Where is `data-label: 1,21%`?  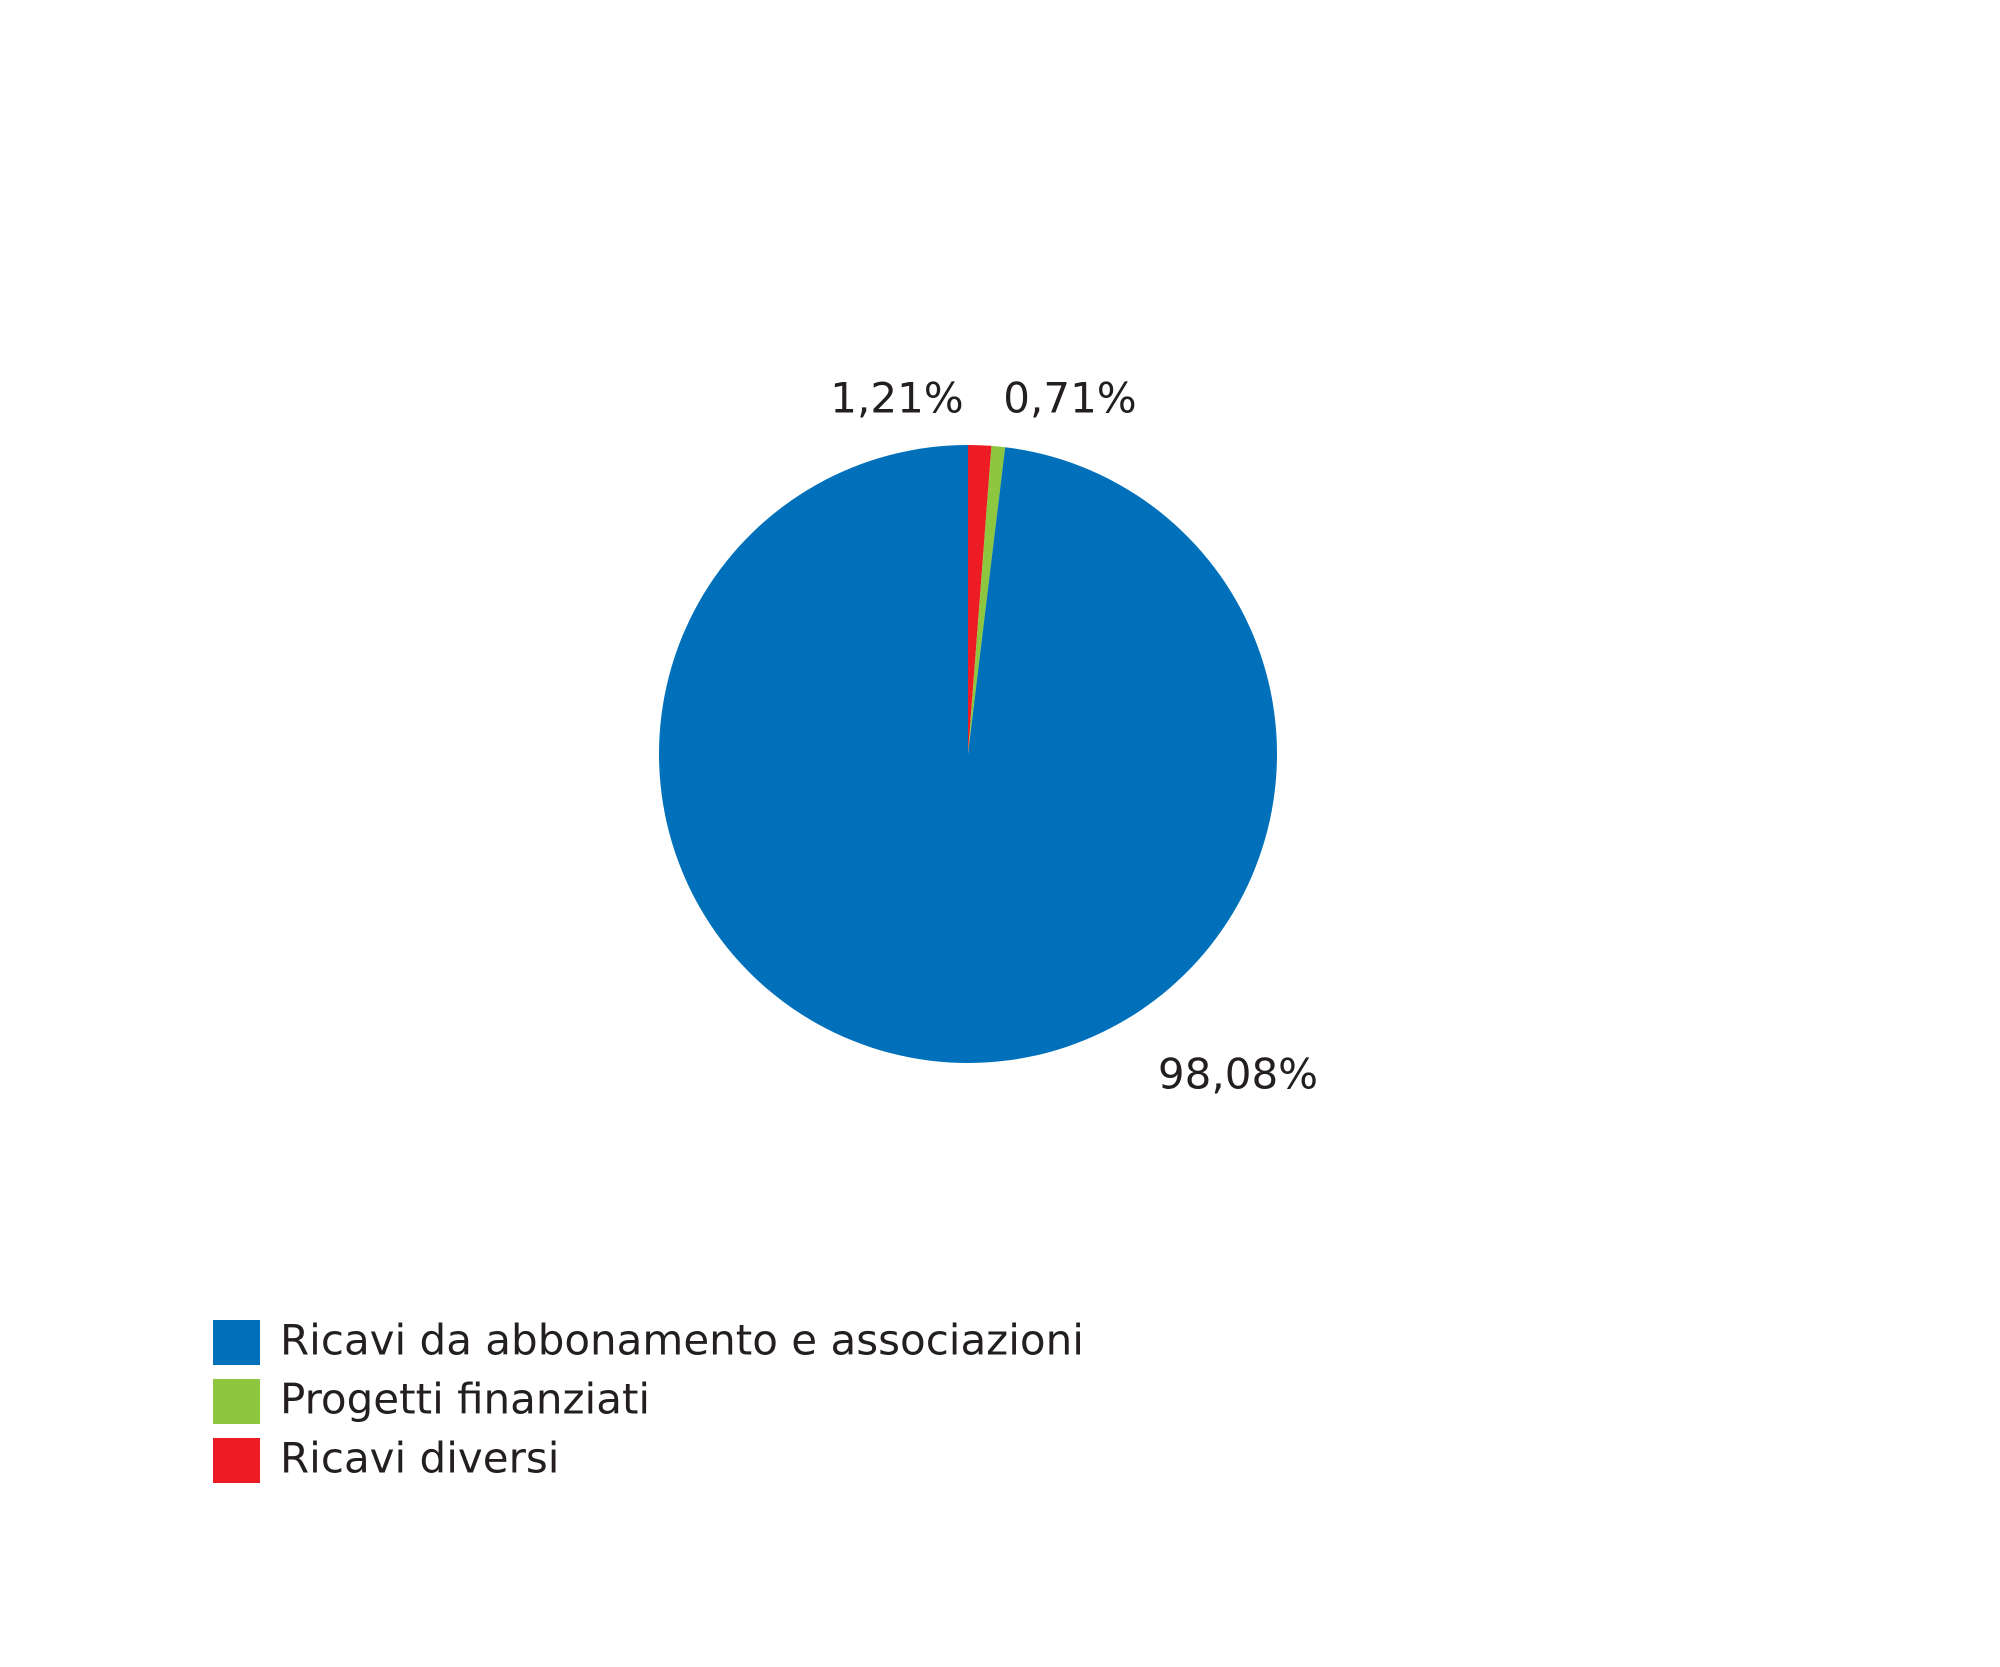 data-label: 1,21% is located at coordinates (896, 398).